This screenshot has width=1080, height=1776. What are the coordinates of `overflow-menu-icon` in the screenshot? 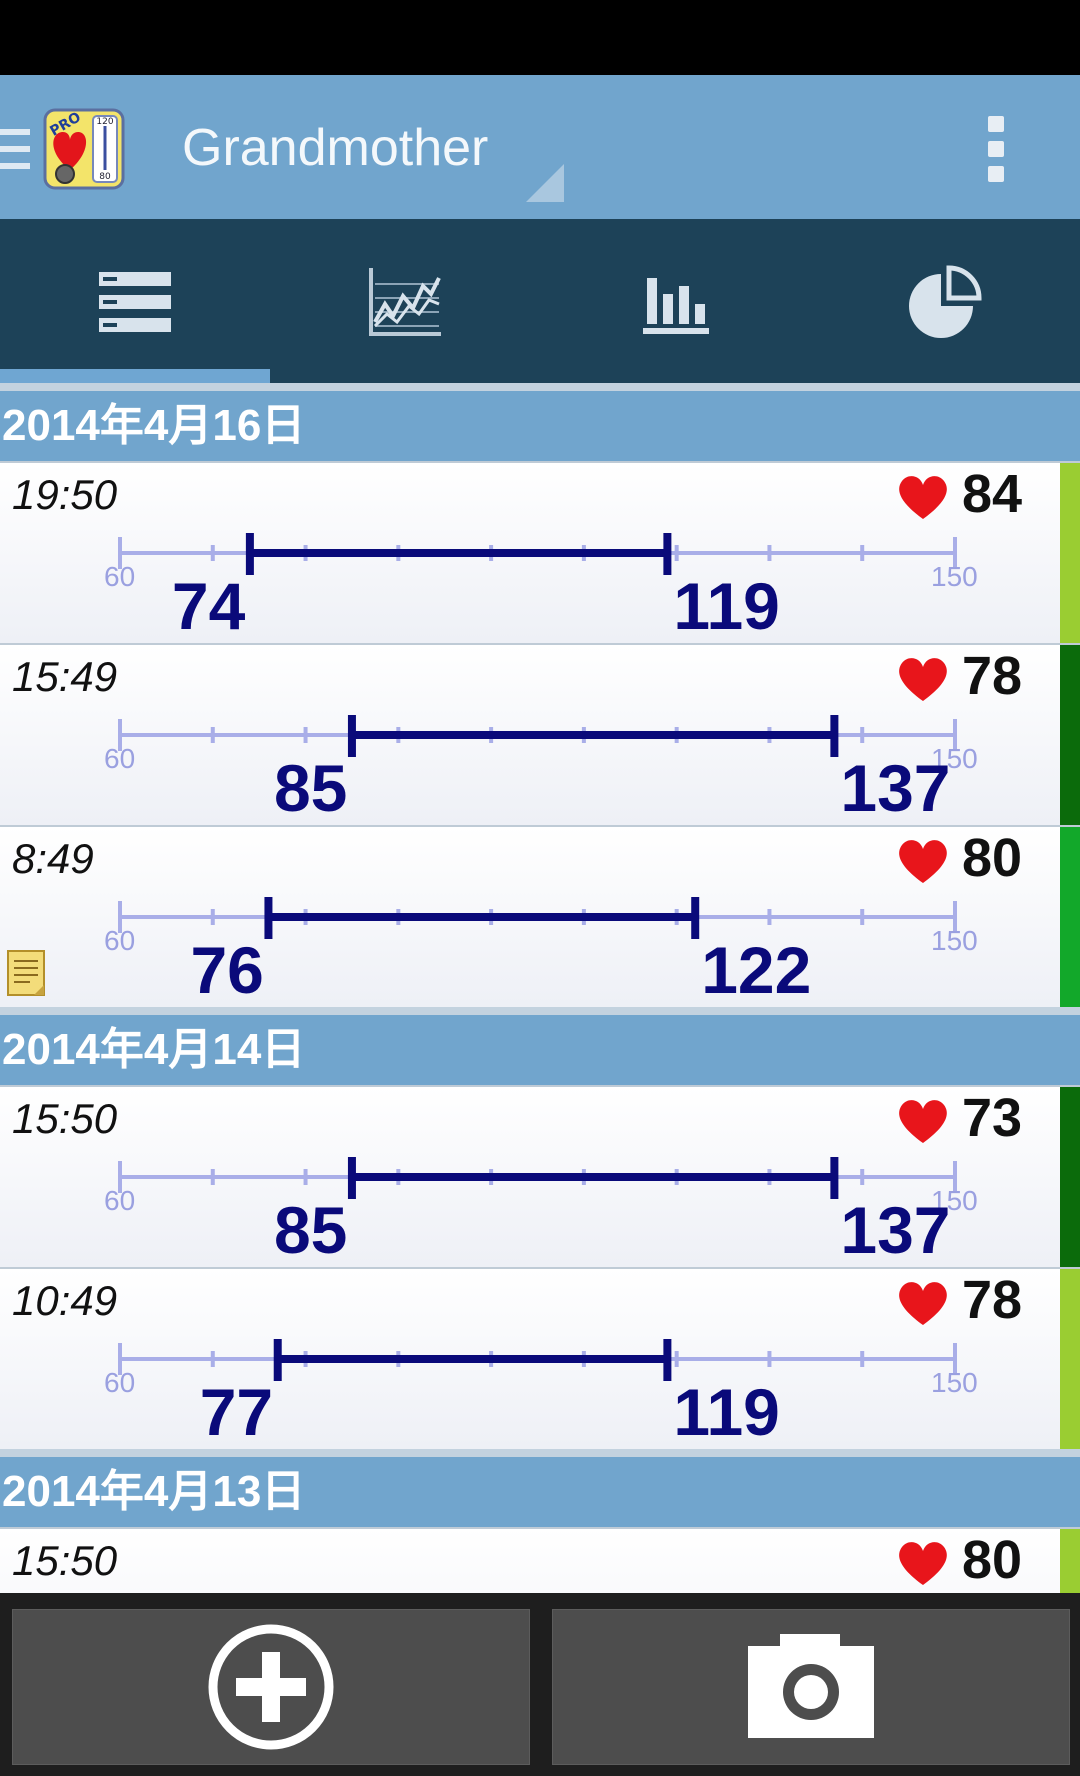 It's located at (996, 149).